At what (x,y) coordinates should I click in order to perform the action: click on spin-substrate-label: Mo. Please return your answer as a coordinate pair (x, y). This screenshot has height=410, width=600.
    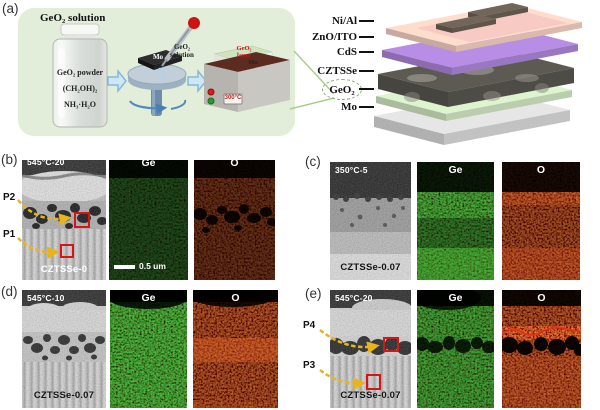
    Looking at the image, I should click on (158, 57).